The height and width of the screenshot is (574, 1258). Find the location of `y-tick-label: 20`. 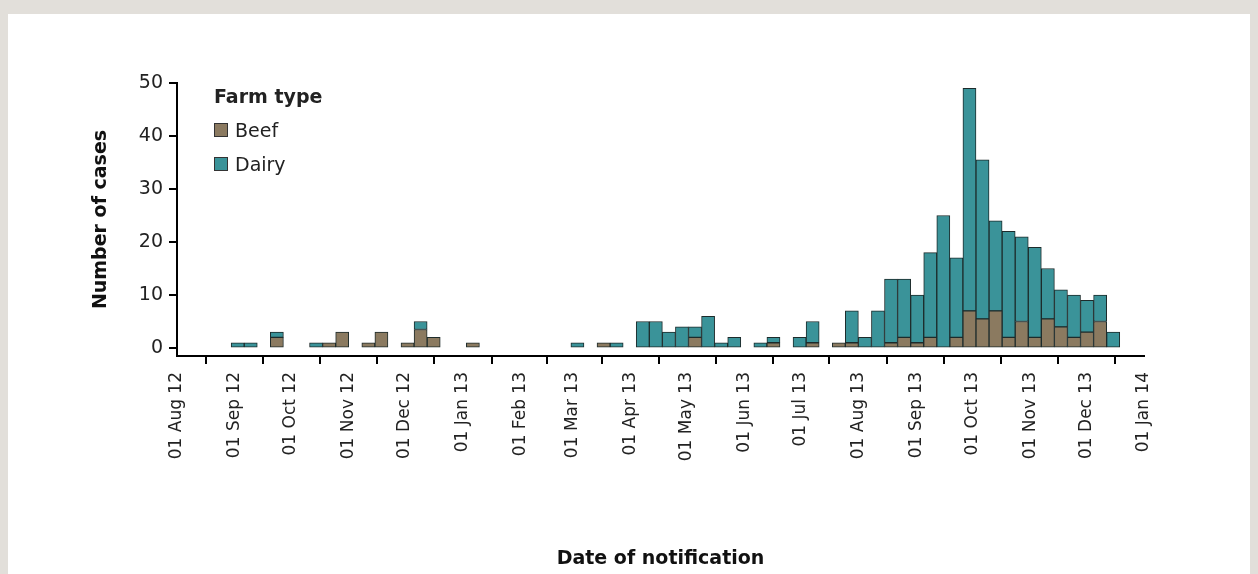

y-tick-label: 20 is located at coordinates (150, 239).